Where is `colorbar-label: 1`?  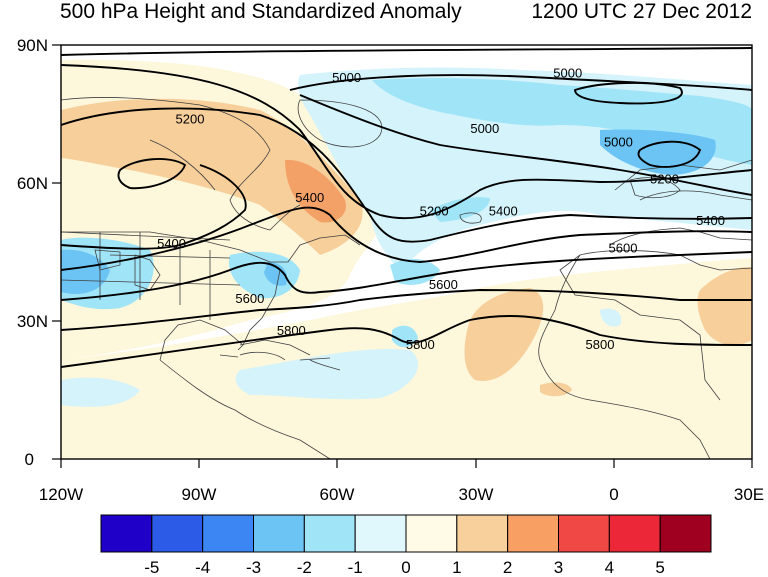 colorbar-label: 1 is located at coordinates (456, 567).